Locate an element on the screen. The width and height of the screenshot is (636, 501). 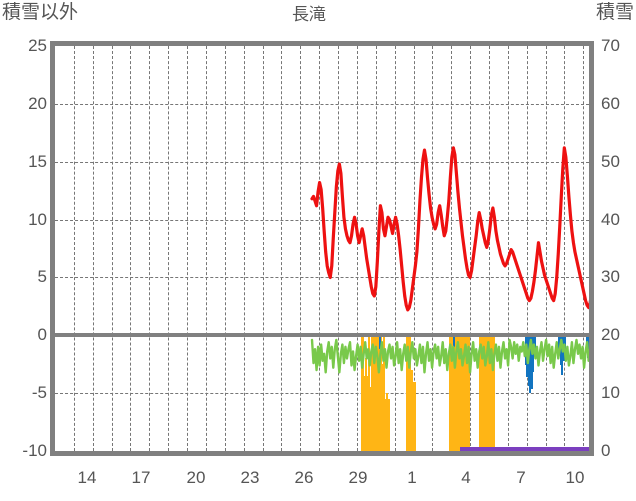
right-axis-tick-label: 0 is located at coordinates (606, 450).